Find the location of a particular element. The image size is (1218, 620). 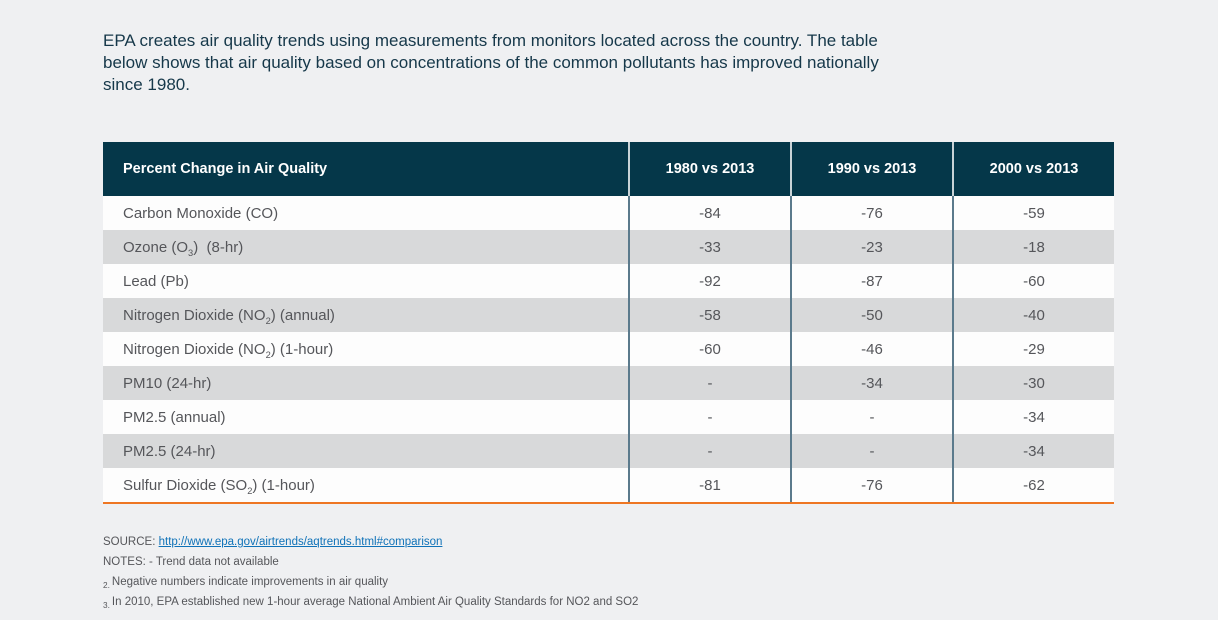

header-percent-change: Percent Change in Air Quality is located at coordinates (366, 169).